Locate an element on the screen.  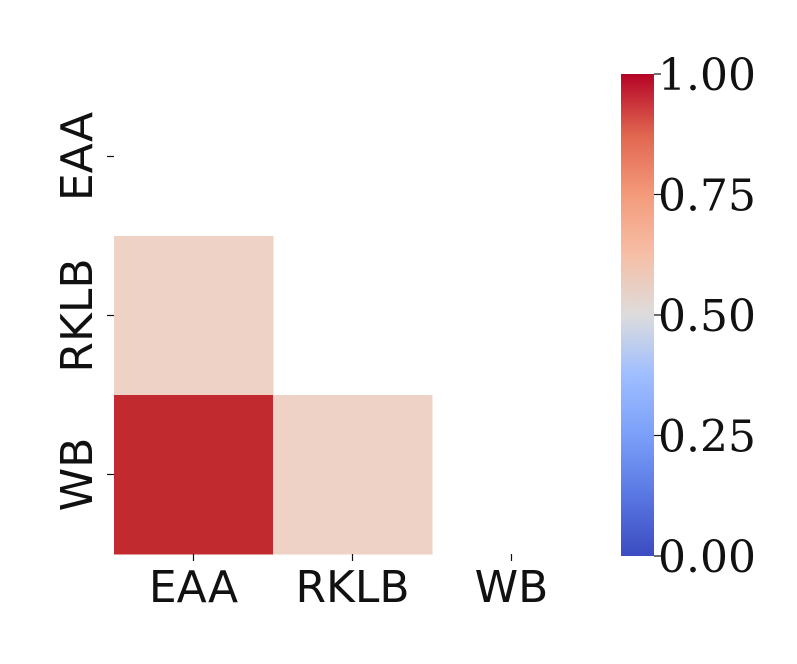
y-tick-label: RKLB is located at coordinates (77, 315).